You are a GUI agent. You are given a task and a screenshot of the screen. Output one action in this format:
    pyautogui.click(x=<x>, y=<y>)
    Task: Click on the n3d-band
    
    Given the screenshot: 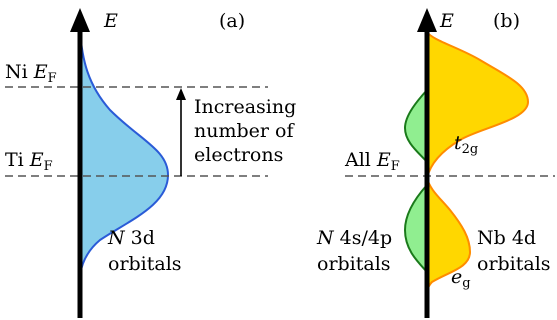 What is the action you would take?
    pyautogui.click(x=124, y=152)
    